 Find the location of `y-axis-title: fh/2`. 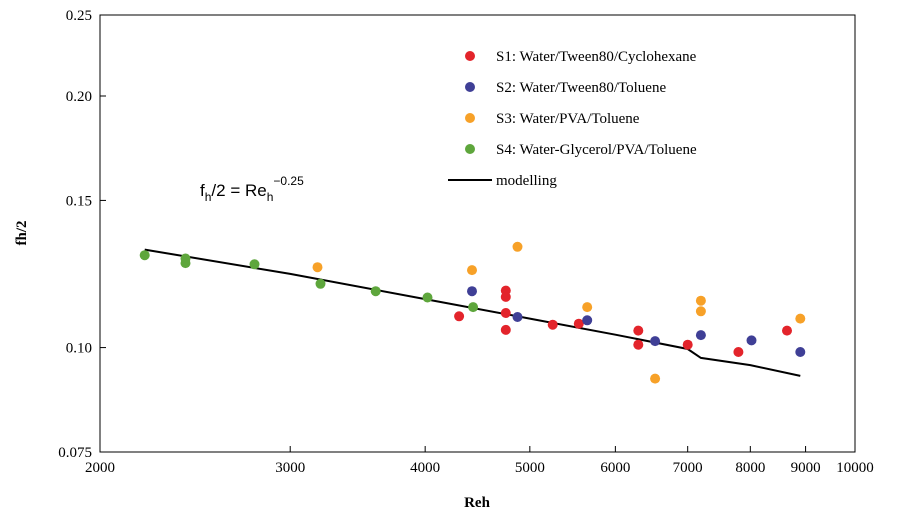

y-axis-title: fh/2 is located at coordinates (22, 232).